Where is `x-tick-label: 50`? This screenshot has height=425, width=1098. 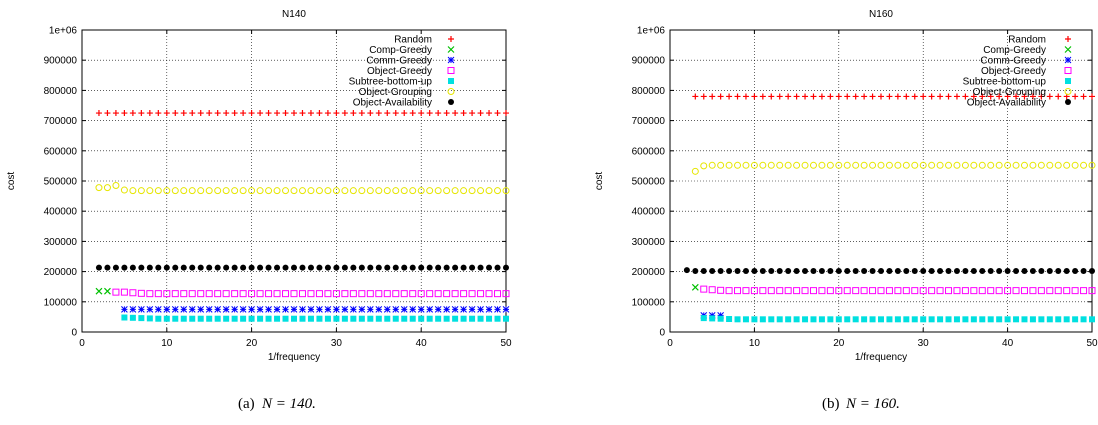 x-tick-label: 50 is located at coordinates (1092, 343).